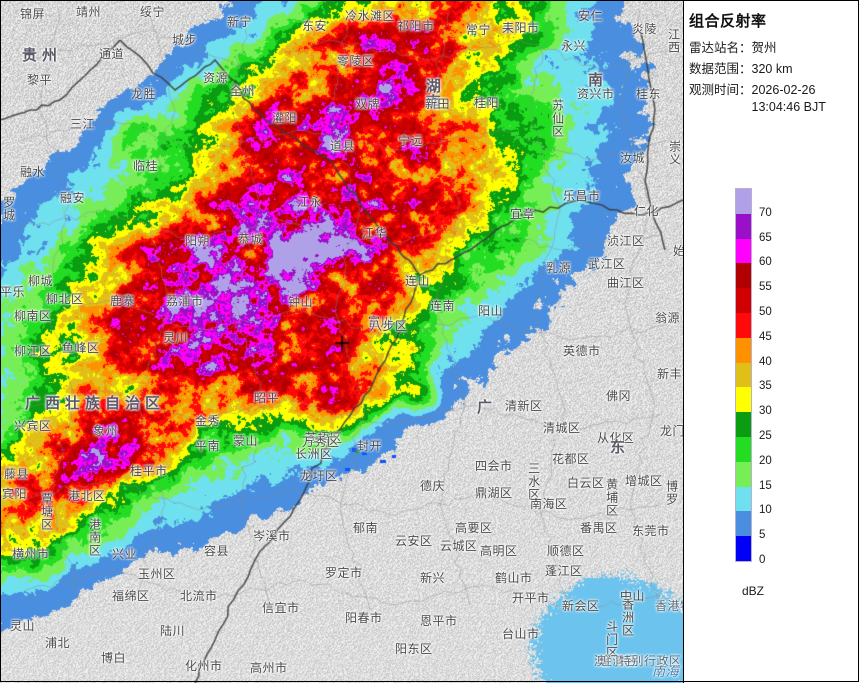  Describe the element at coordinates (765, 361) in the screenshot. I see `colorbar-tick-40: 40` at that location.